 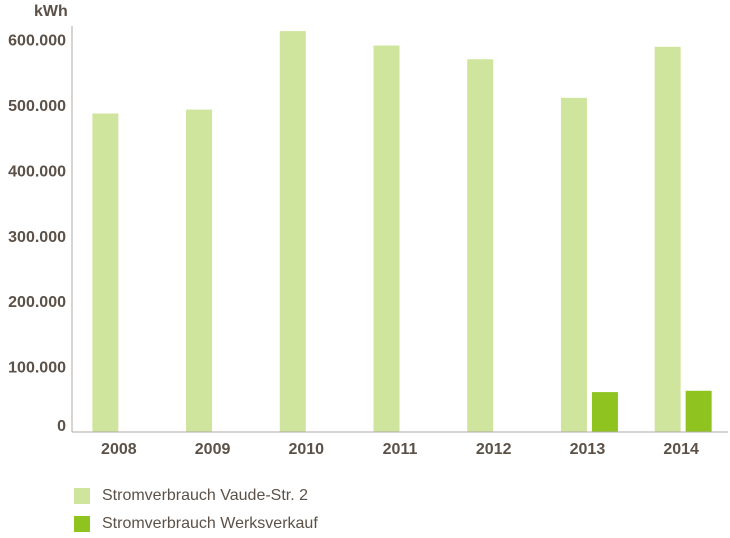 What do you see at coordinates (698, 411) in the screenshot?
I see `bar-werksverkauf-2014` at bounding box center [698, 411].